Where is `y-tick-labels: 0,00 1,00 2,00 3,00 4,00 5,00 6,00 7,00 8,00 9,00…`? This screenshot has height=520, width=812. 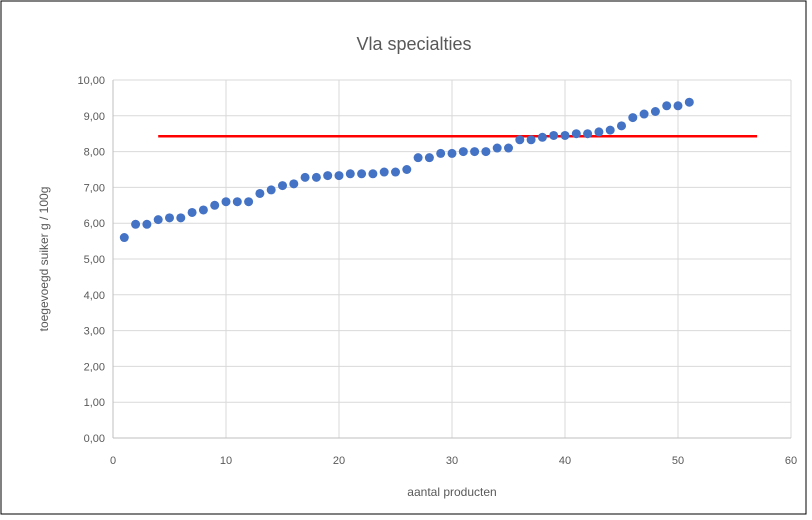 y-tick-labels: 0,00 1,00 2,00 3,00 4,00 5,00 6,00 7,00 8,00 9,00… is located at coordinates (91, 260).